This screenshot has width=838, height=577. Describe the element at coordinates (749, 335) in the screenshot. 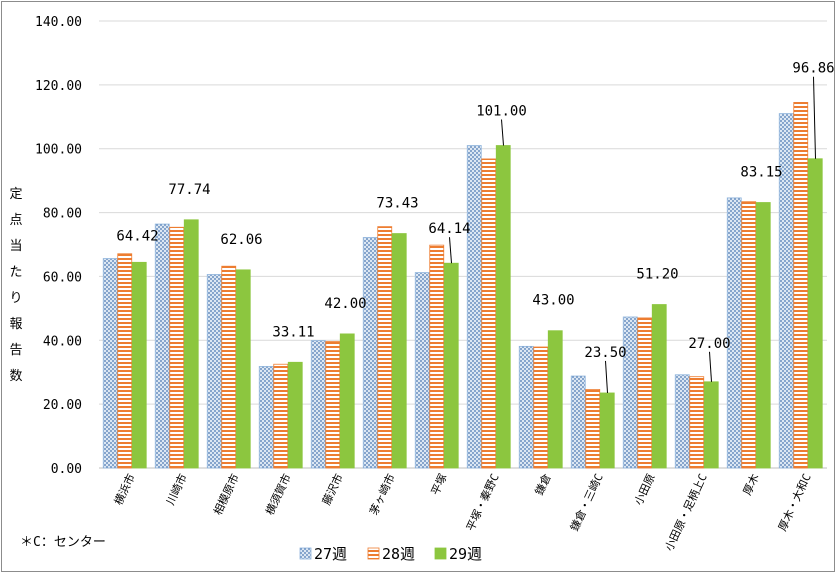

I see `bar-28週-厚木` at that location.